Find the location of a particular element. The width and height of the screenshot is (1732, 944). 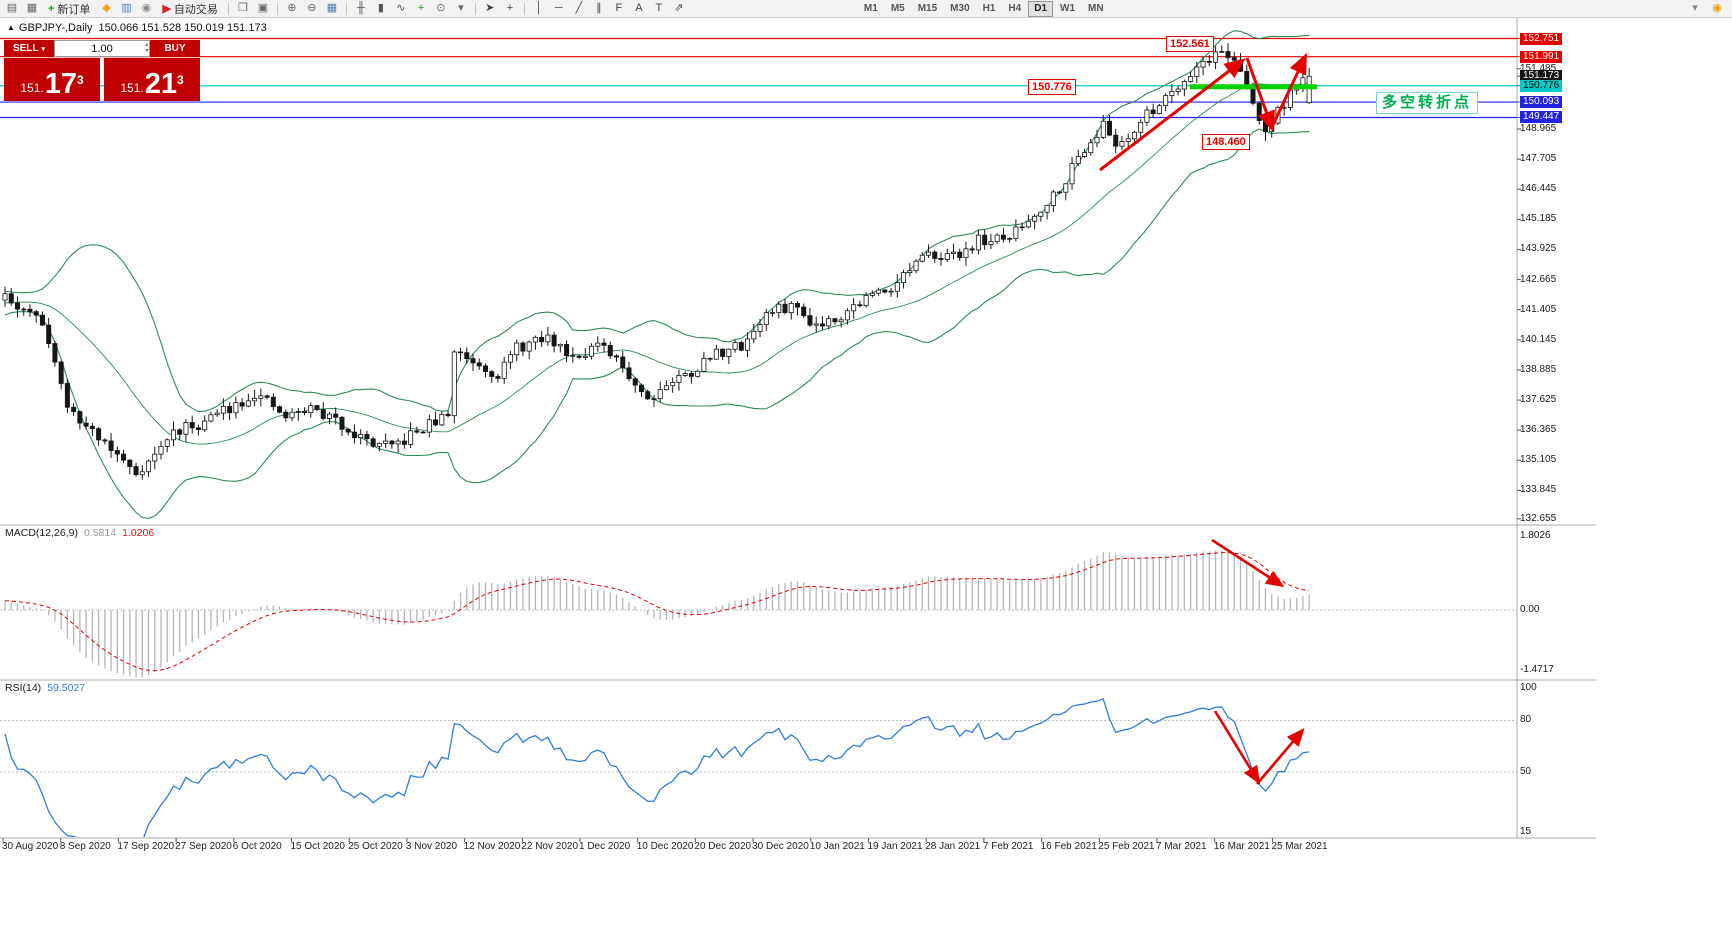

line-chart-icon: ∿ is located at coordinates (401, 8).